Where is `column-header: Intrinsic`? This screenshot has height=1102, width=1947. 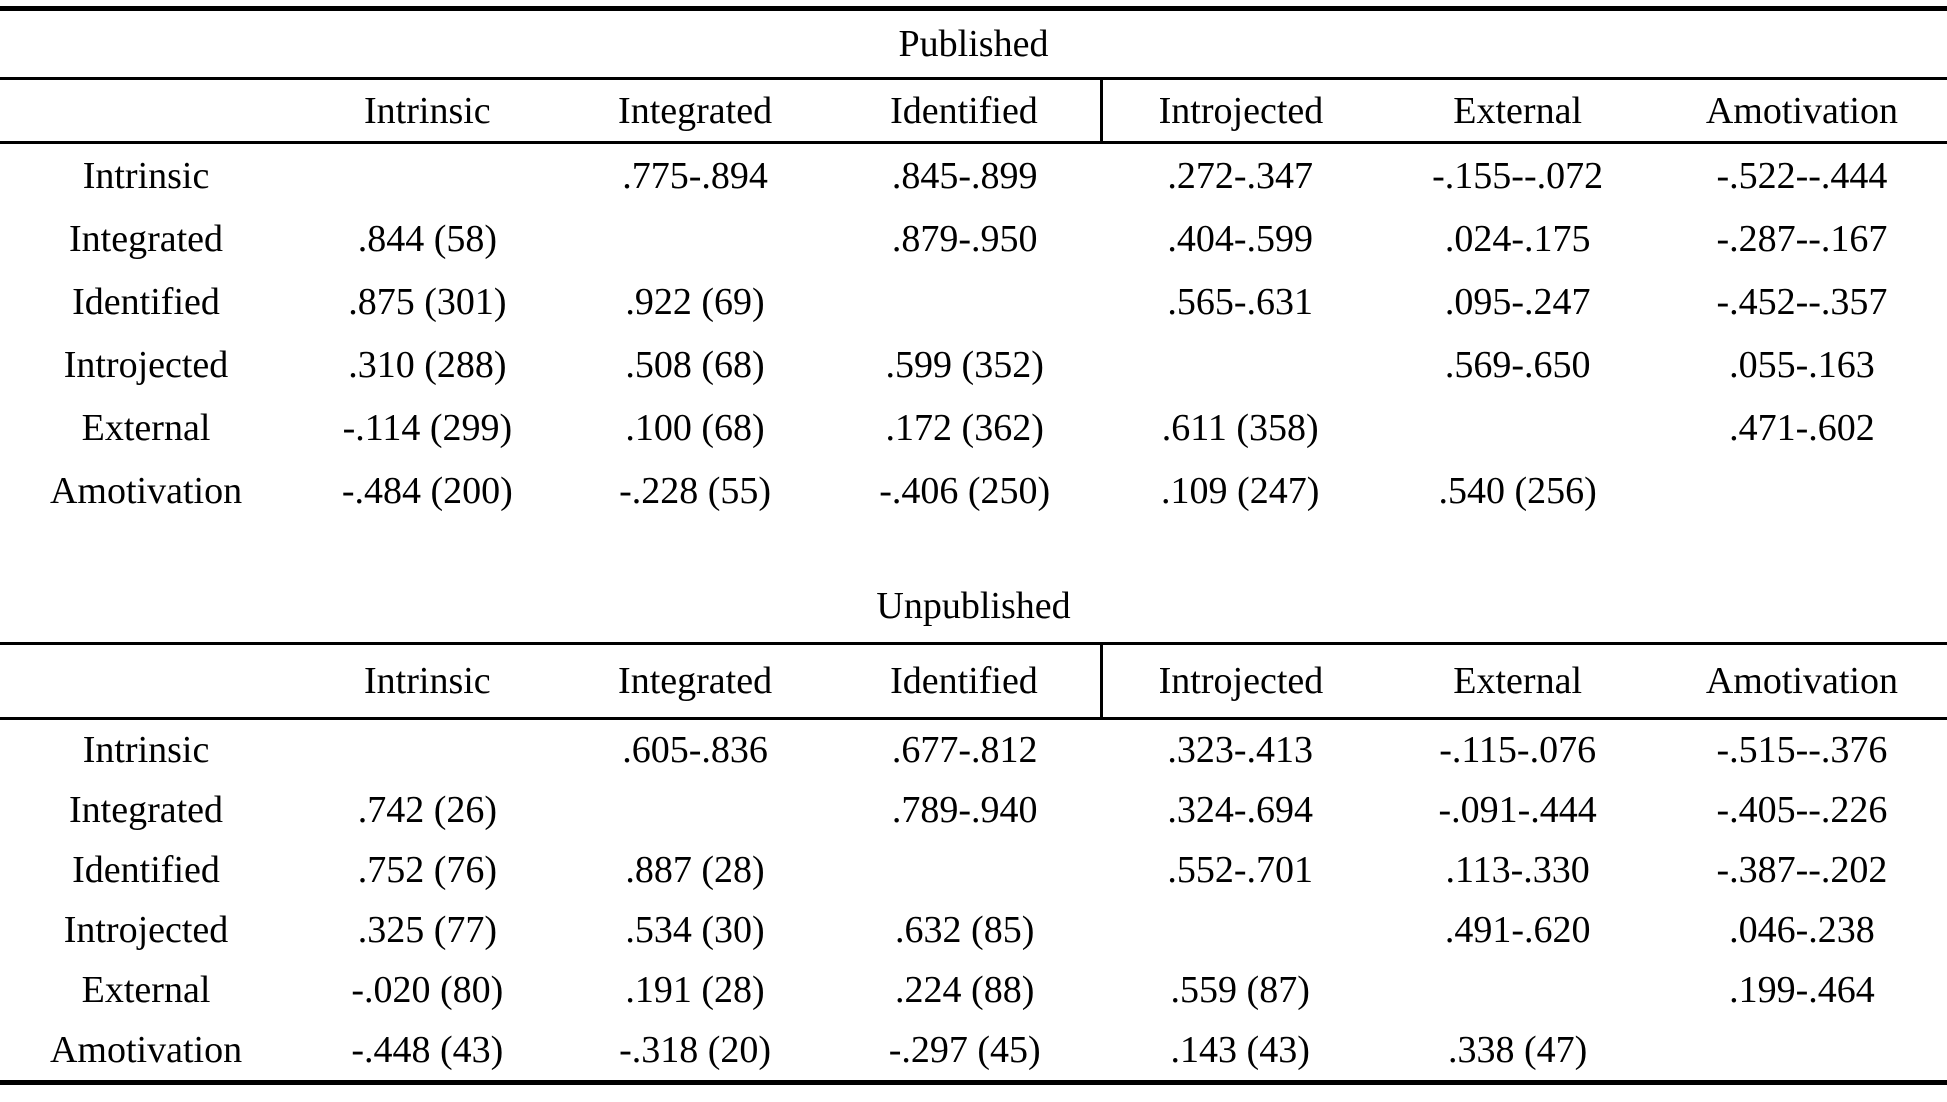
column-header: Intrinsic is located at coordinates (427, 111).